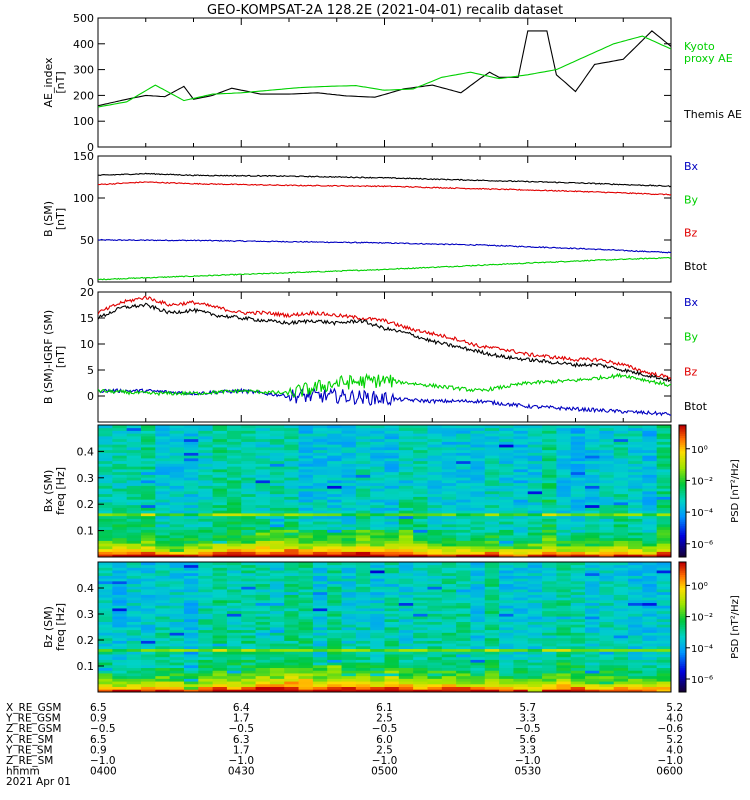 The width and height of the screenshot is (750, 800). I want to click on ephemeris-value: 0.9, so click(98, 719).